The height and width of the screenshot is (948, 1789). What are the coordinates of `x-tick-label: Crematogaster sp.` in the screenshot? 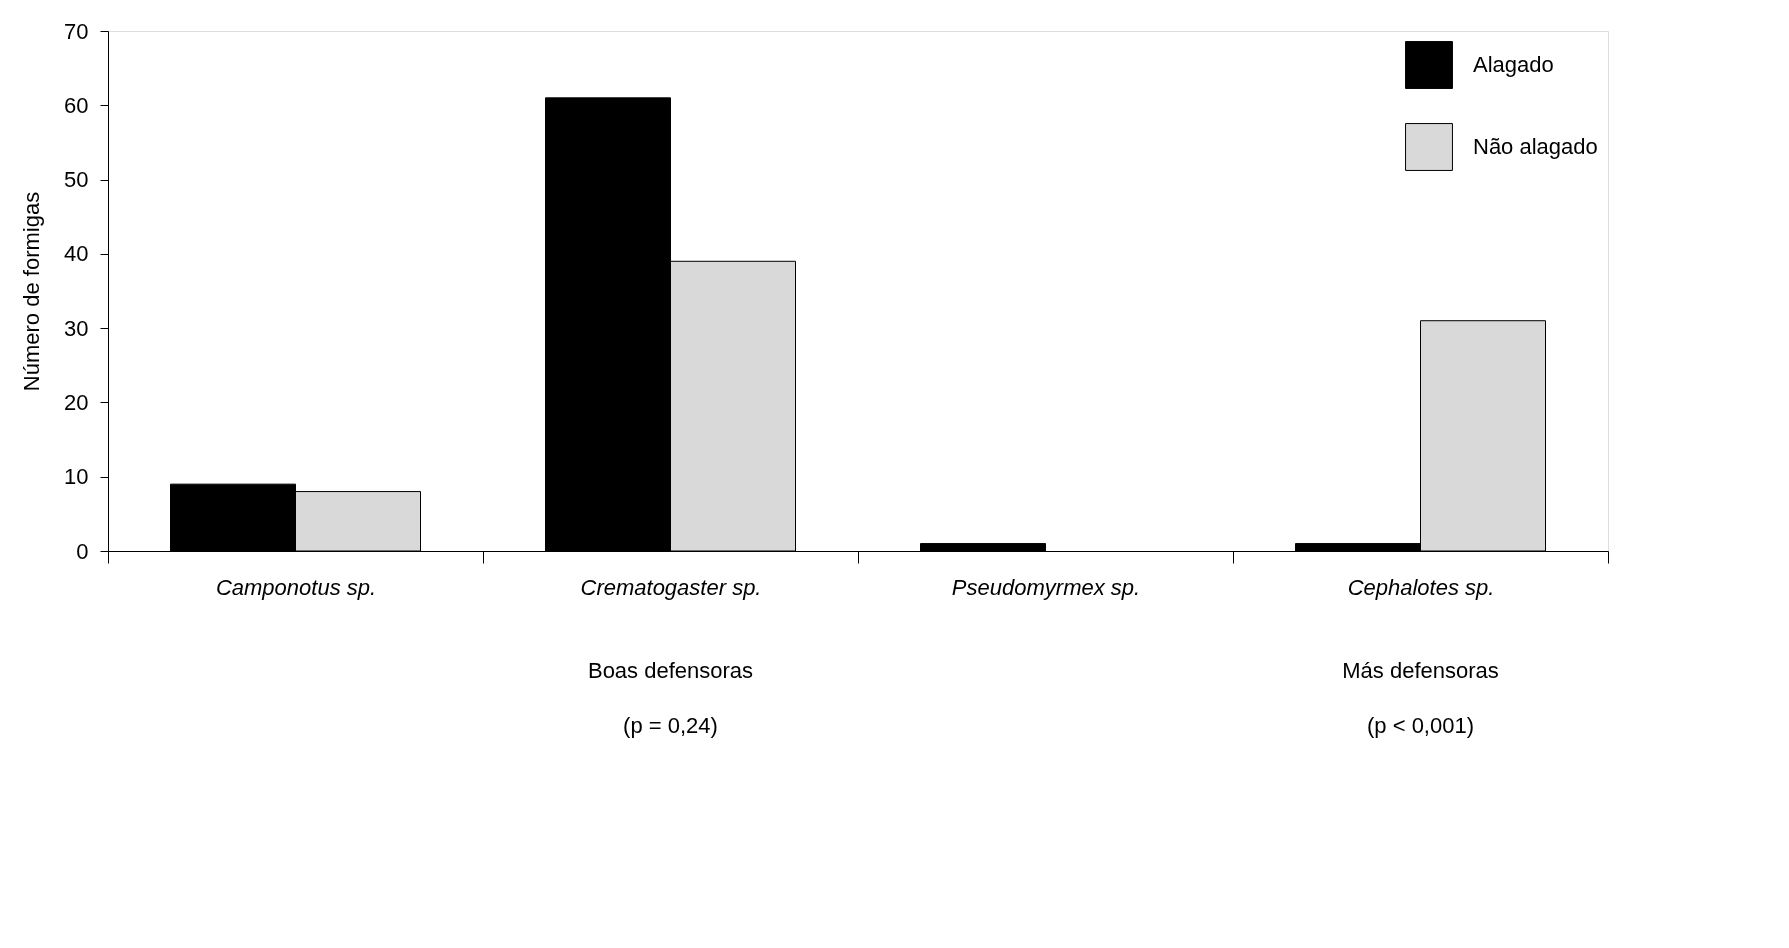 It's located at (671, 587).